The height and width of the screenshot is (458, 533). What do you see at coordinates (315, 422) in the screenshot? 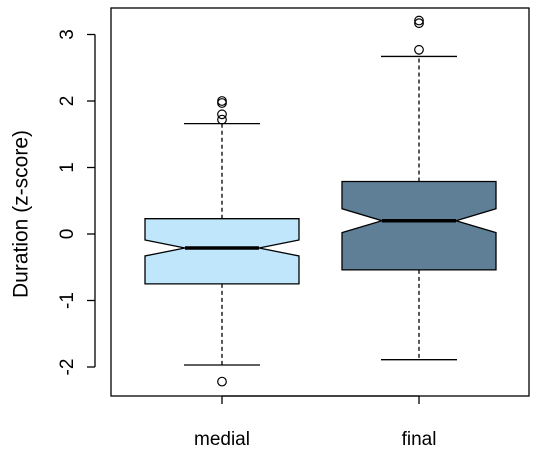
I see `x-axis: medial final` at bounding box center [315, 422].